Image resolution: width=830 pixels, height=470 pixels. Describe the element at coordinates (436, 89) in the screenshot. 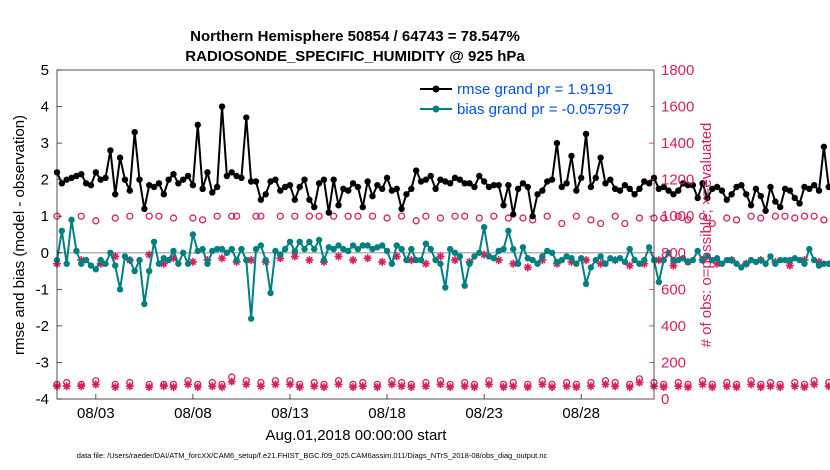

I see `legend-rmse-marker` at that location.